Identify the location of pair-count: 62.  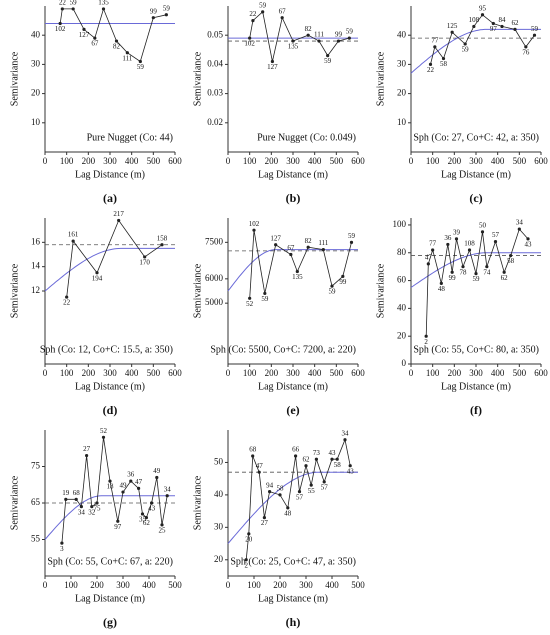
(307, 459).